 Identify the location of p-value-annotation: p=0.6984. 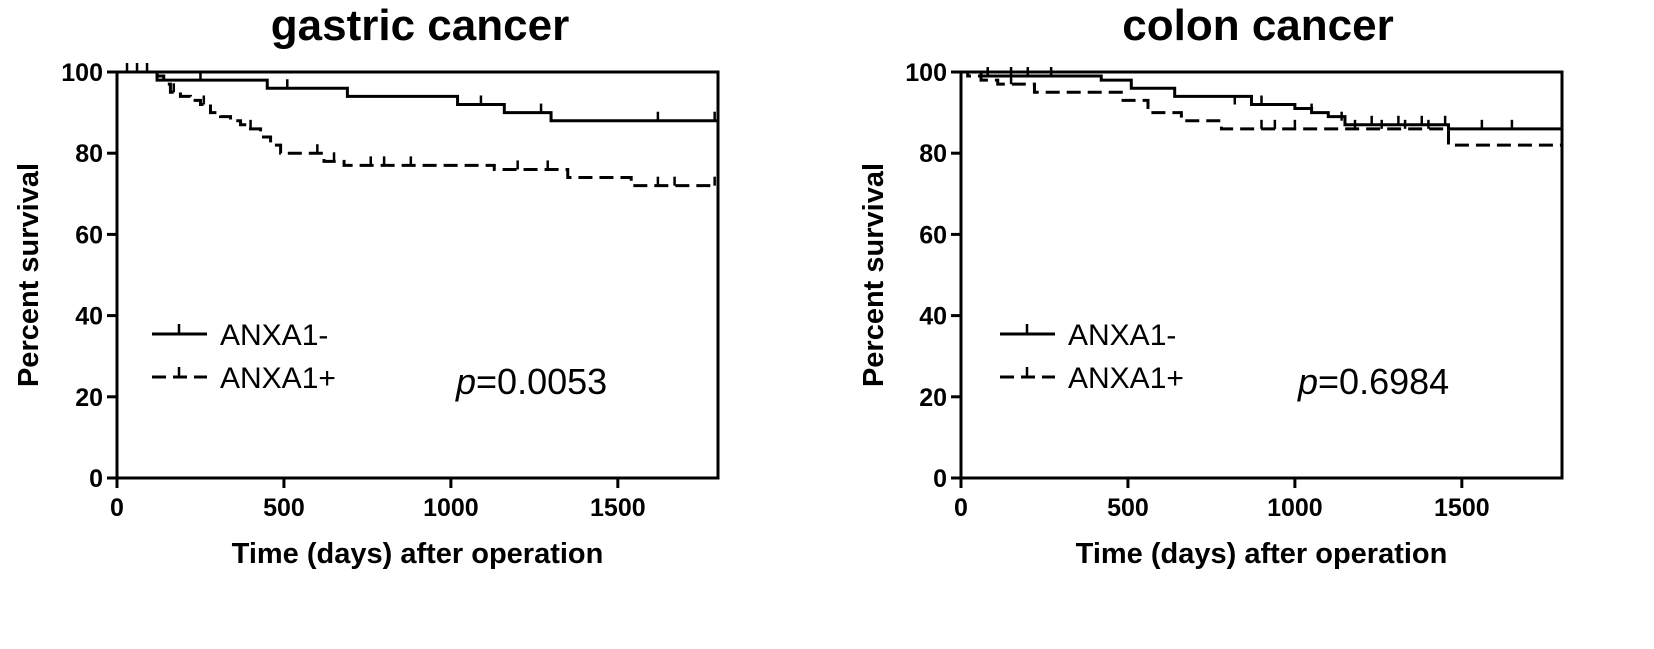
(1373, 381).